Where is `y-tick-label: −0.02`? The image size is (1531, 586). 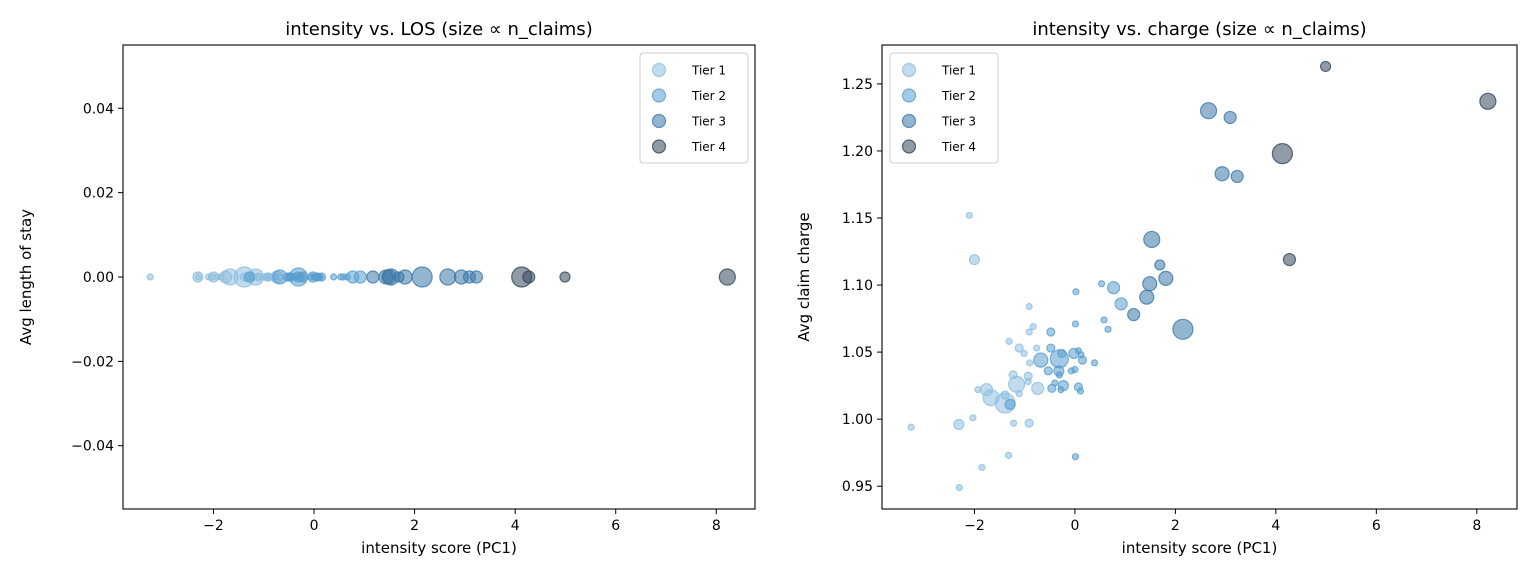 y-tick-label: −0.02 is located at coordinates (92, 362).